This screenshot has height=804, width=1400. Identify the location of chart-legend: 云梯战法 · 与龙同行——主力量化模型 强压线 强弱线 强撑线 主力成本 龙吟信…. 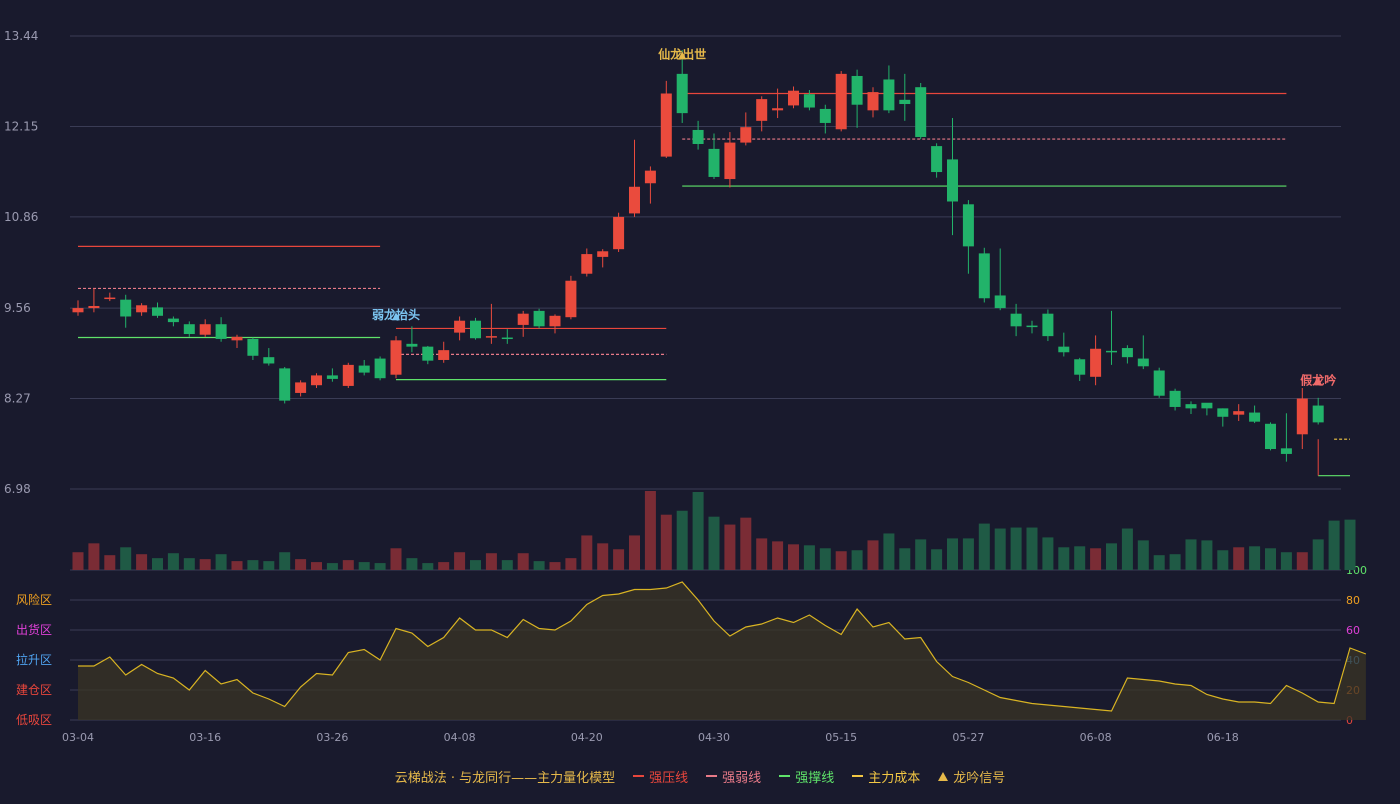
(700, 776).